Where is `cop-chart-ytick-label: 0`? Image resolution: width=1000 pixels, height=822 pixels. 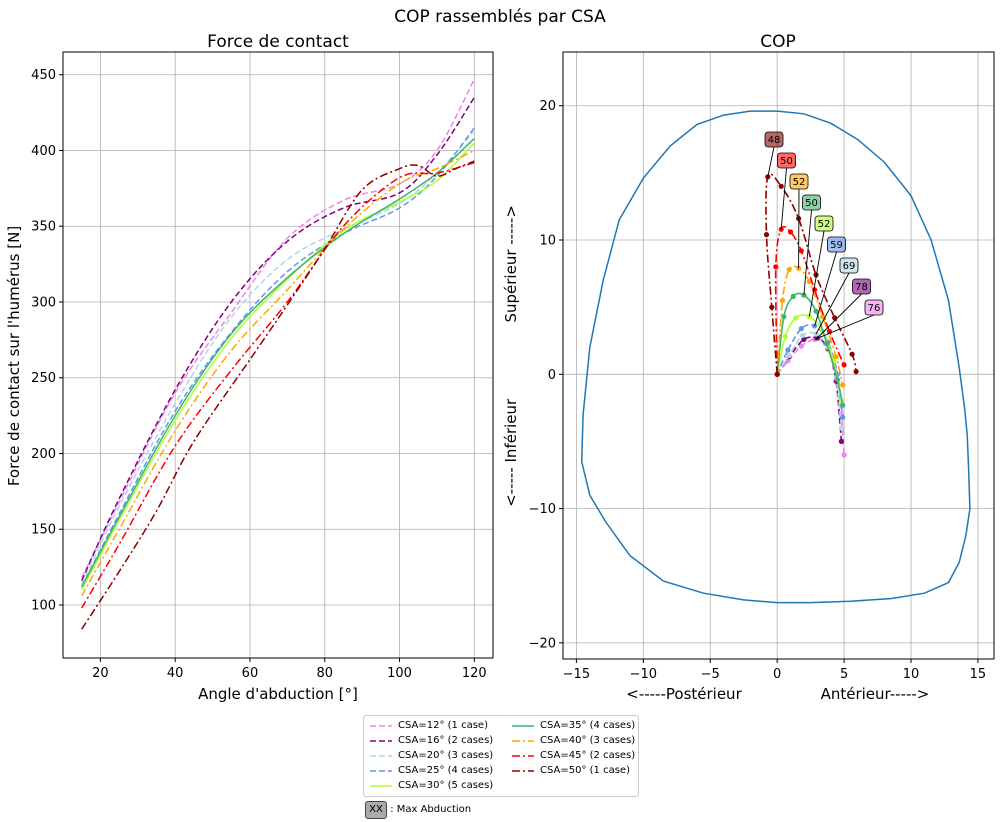 cop-chart-ytick-label: 0 is located at coordinates (552, 375).